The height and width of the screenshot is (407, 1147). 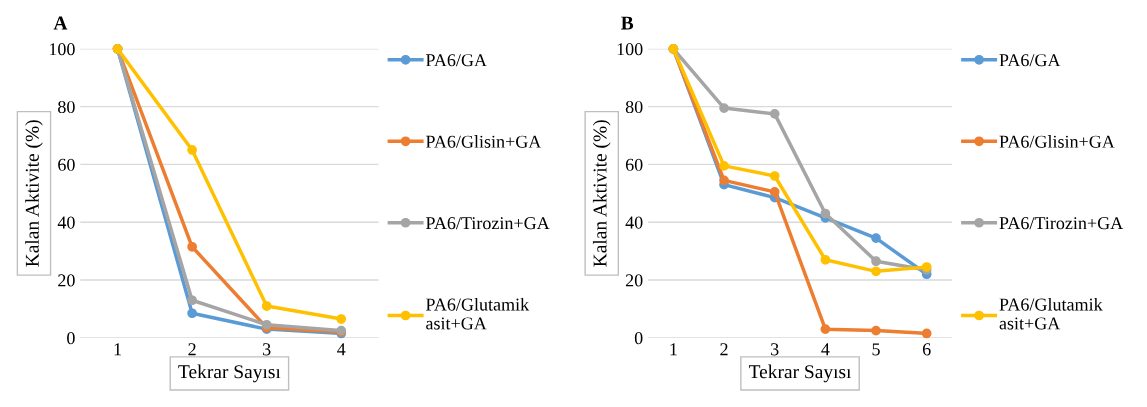 What do you see at coordinates (926, 349) in the screenshot?
I see `x-tick-label: 6` at bounding box center [926, 349].